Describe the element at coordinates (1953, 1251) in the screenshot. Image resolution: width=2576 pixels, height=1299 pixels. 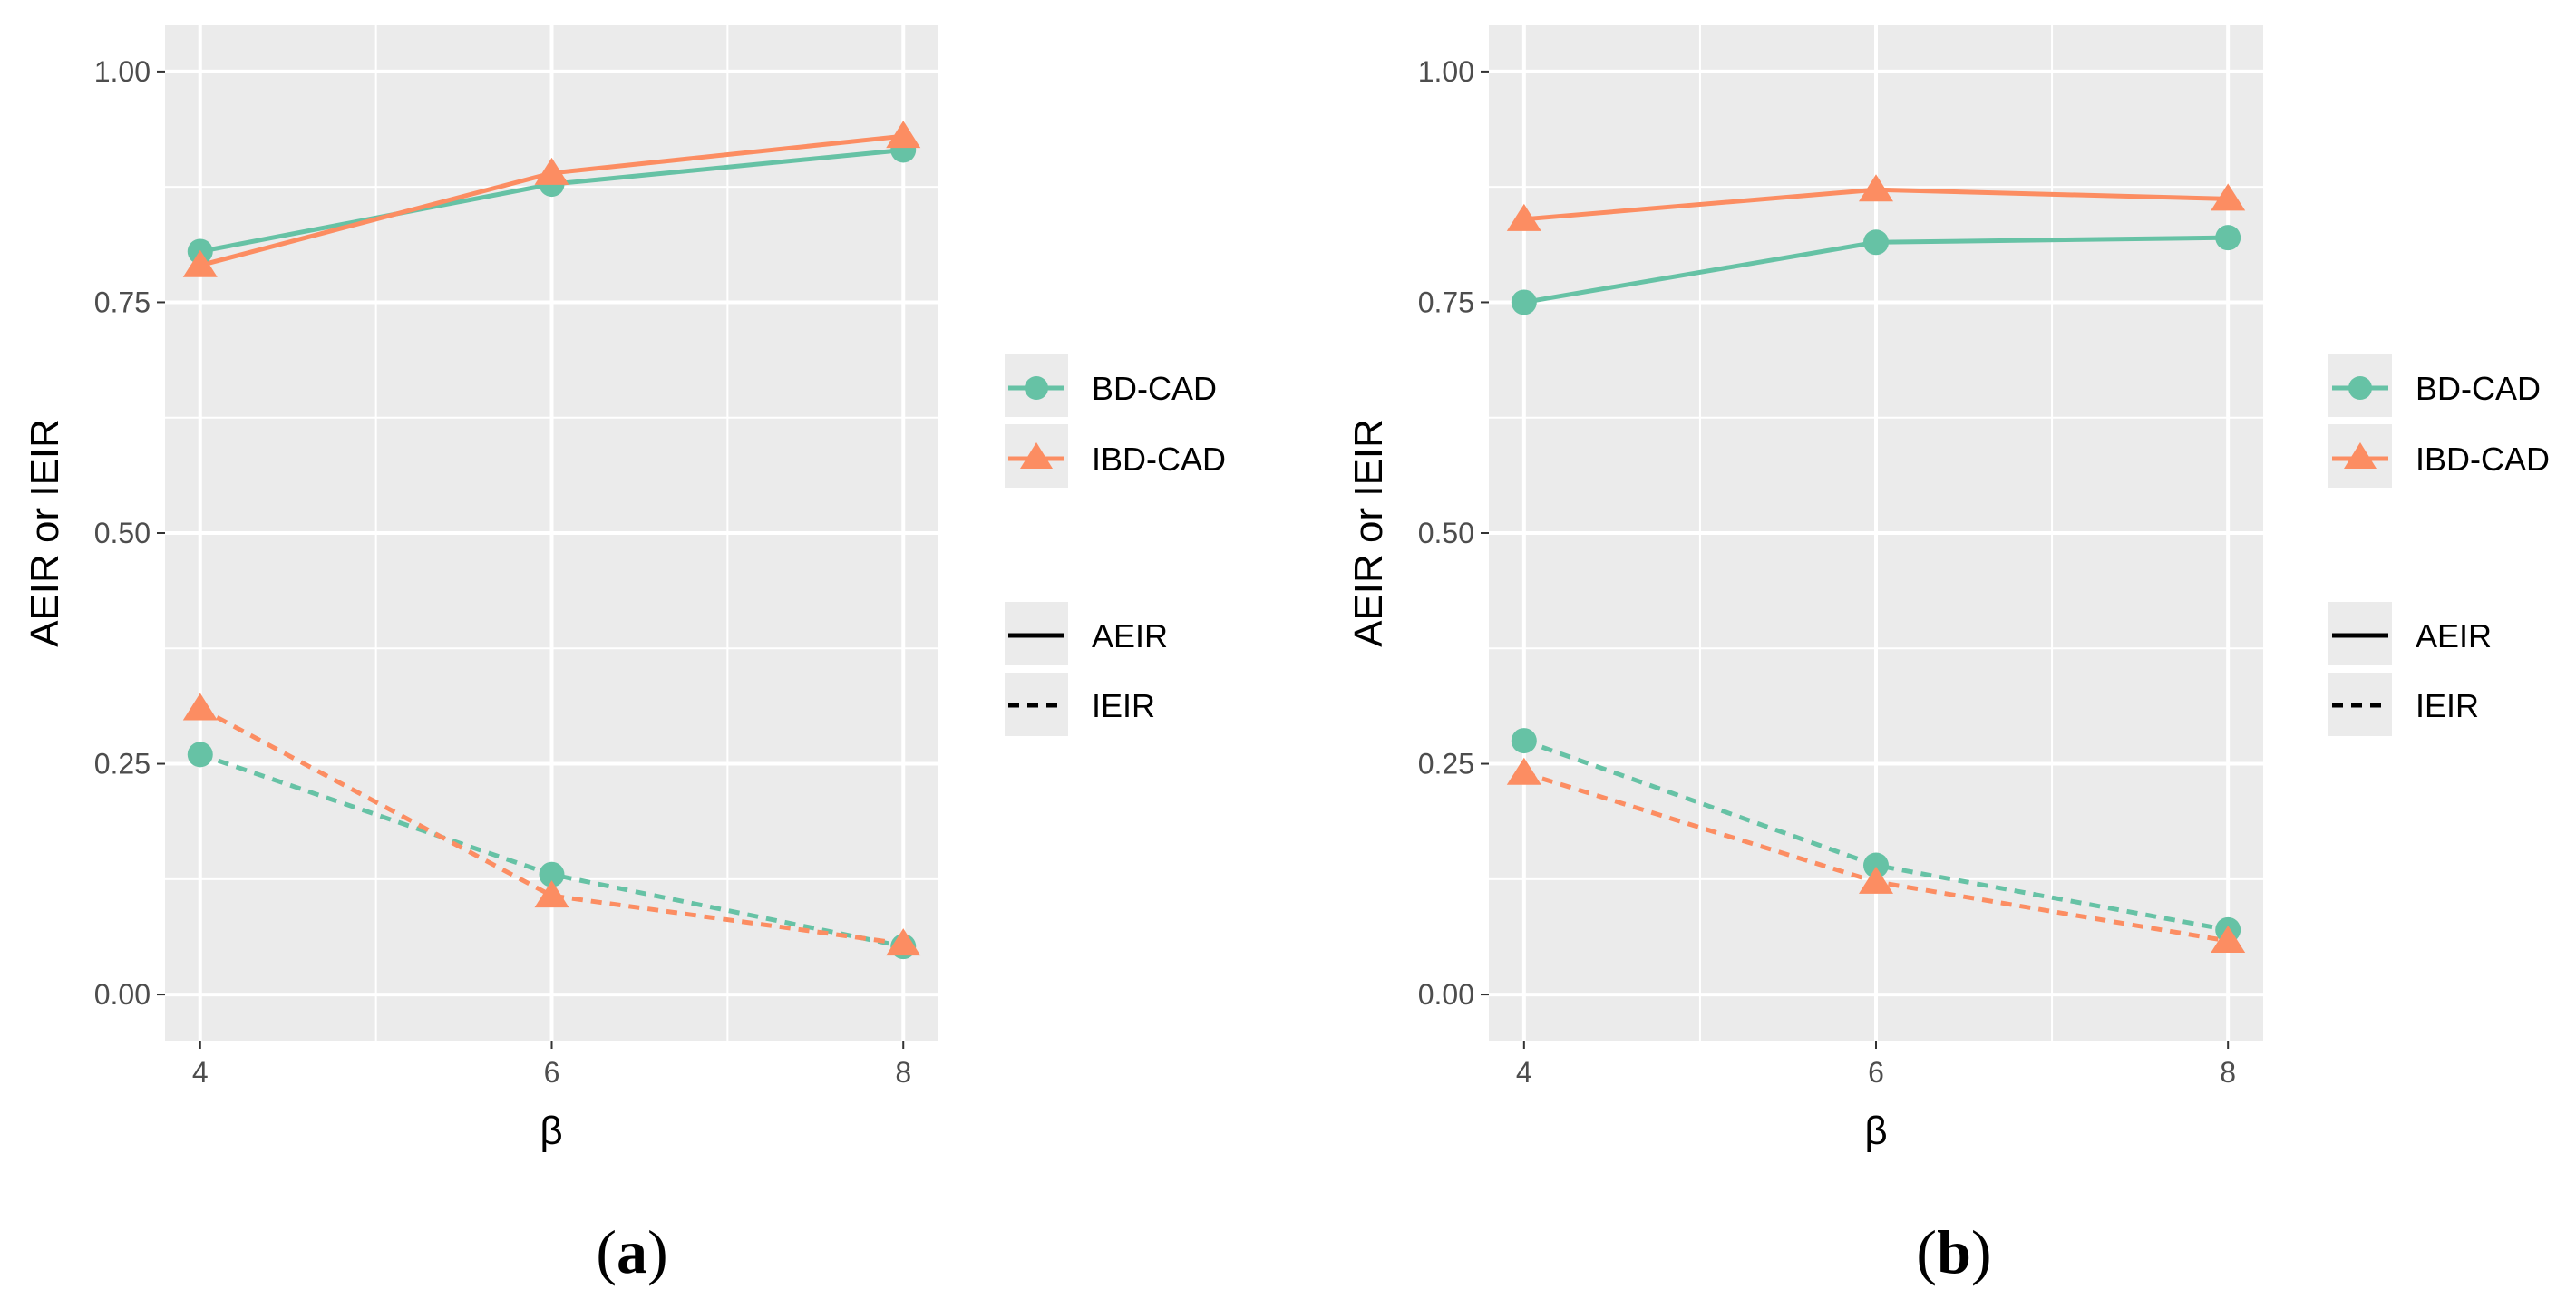
I see `panel-label: (b)` at that location.